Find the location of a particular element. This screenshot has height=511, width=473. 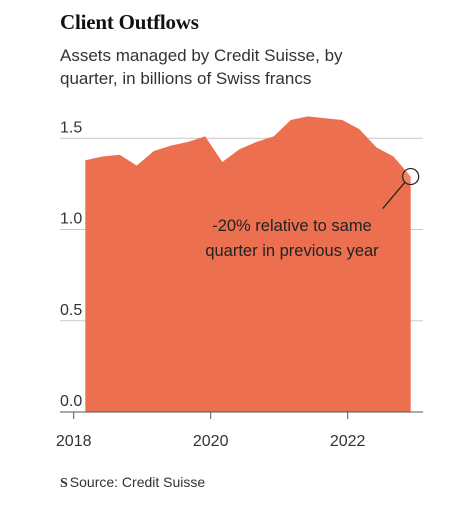

y-tick-label: 1.5 is located at coordinates (71, 127).